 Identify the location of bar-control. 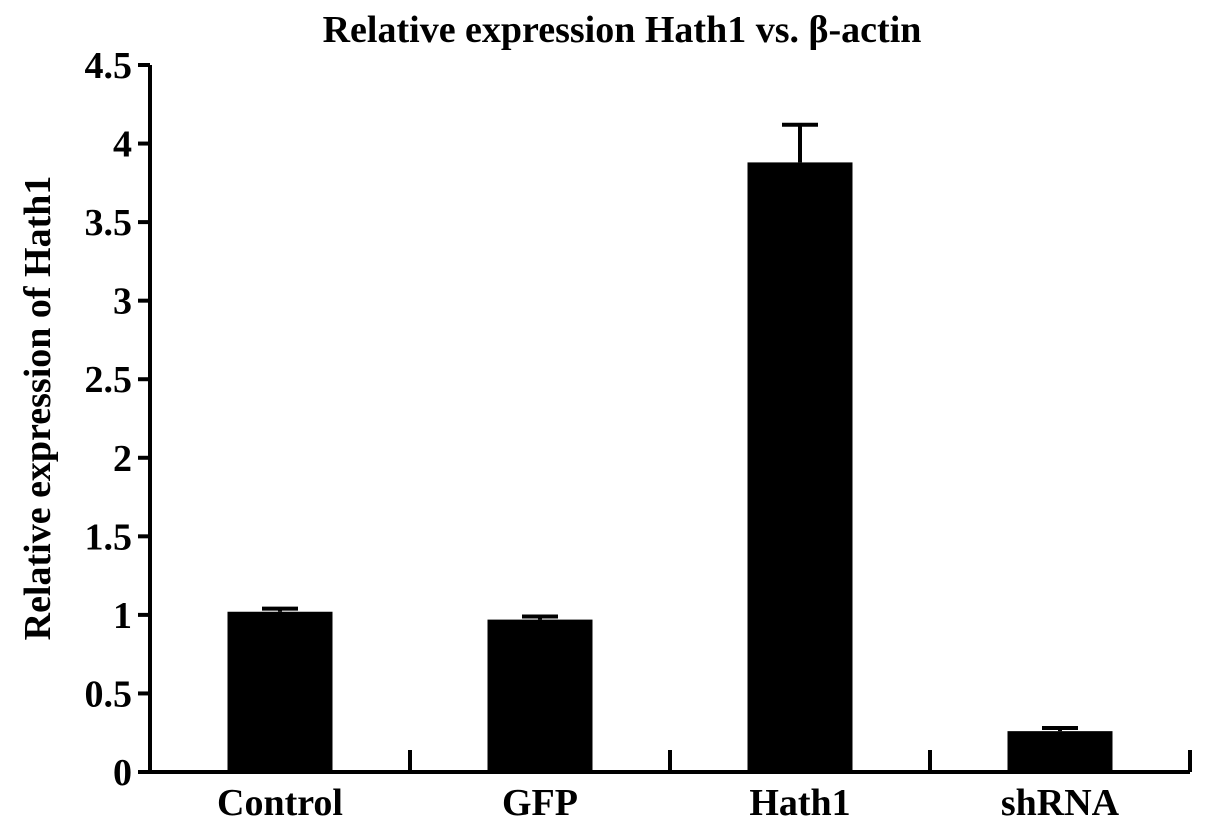
(280, 691).